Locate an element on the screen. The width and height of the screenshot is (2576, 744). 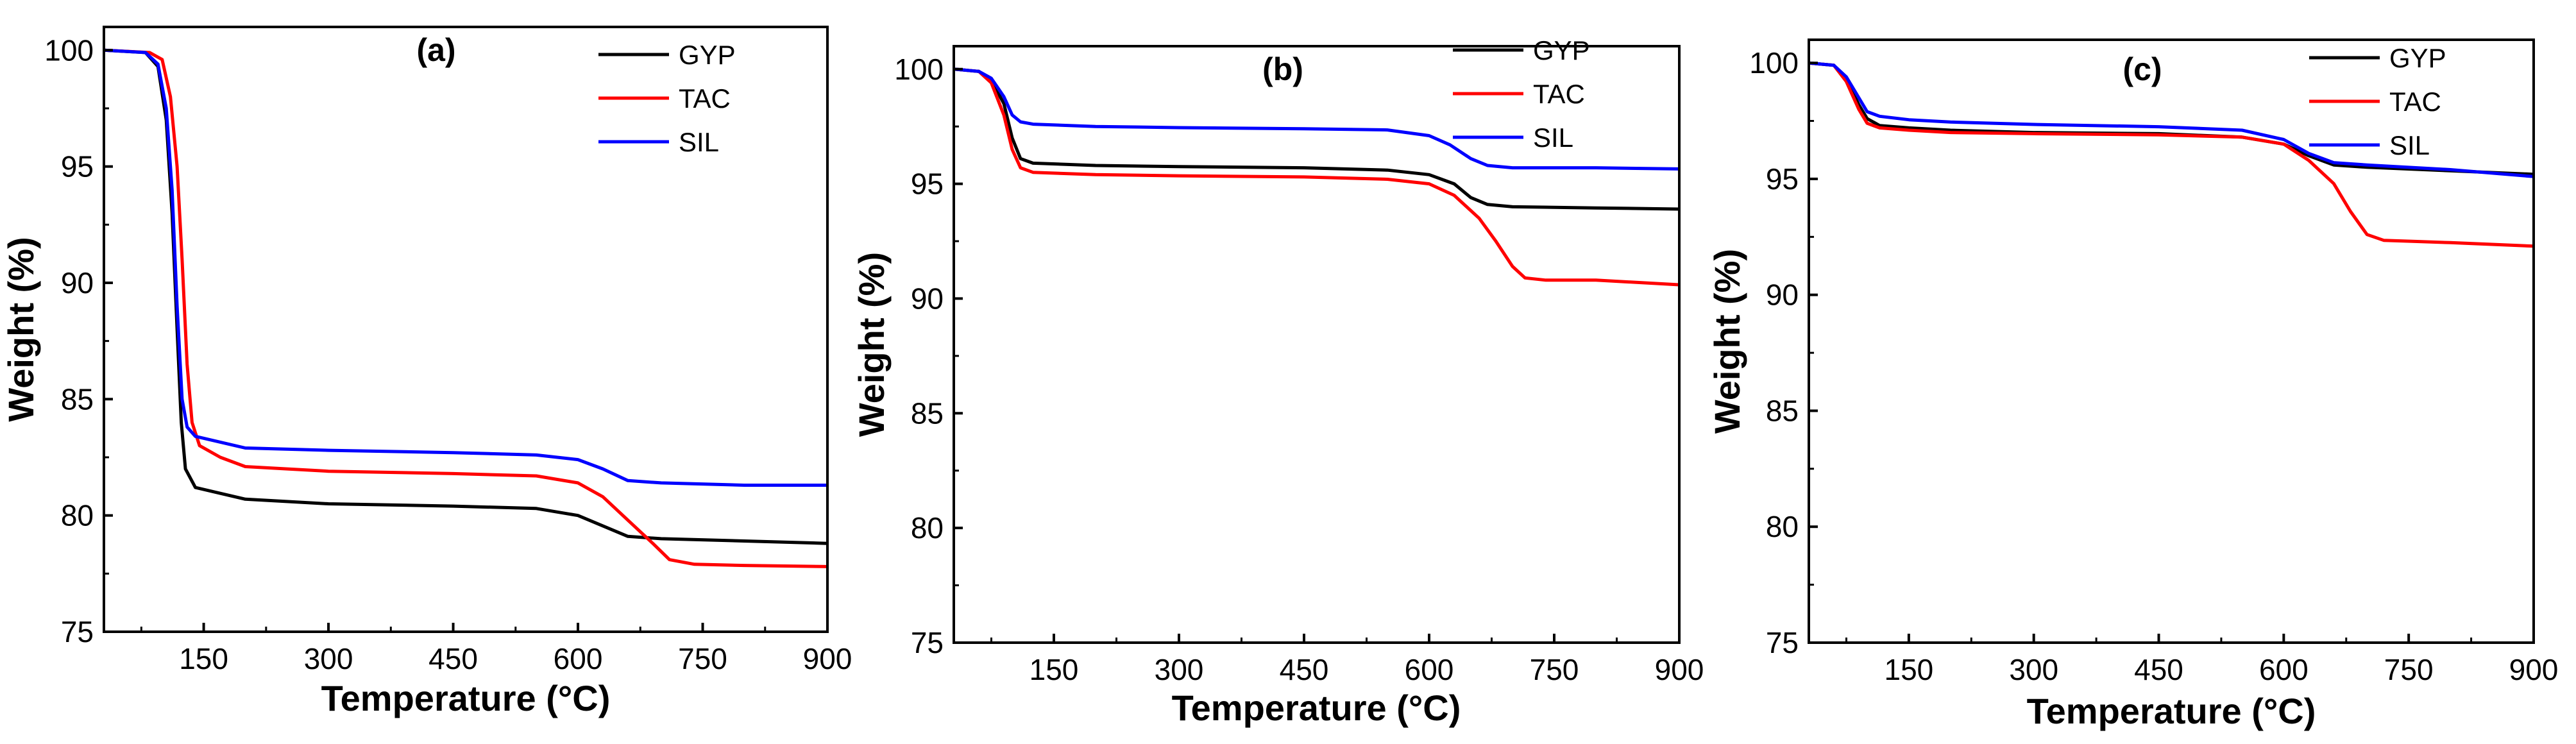
panel-label: (a) is located at coordinates (435, 50).